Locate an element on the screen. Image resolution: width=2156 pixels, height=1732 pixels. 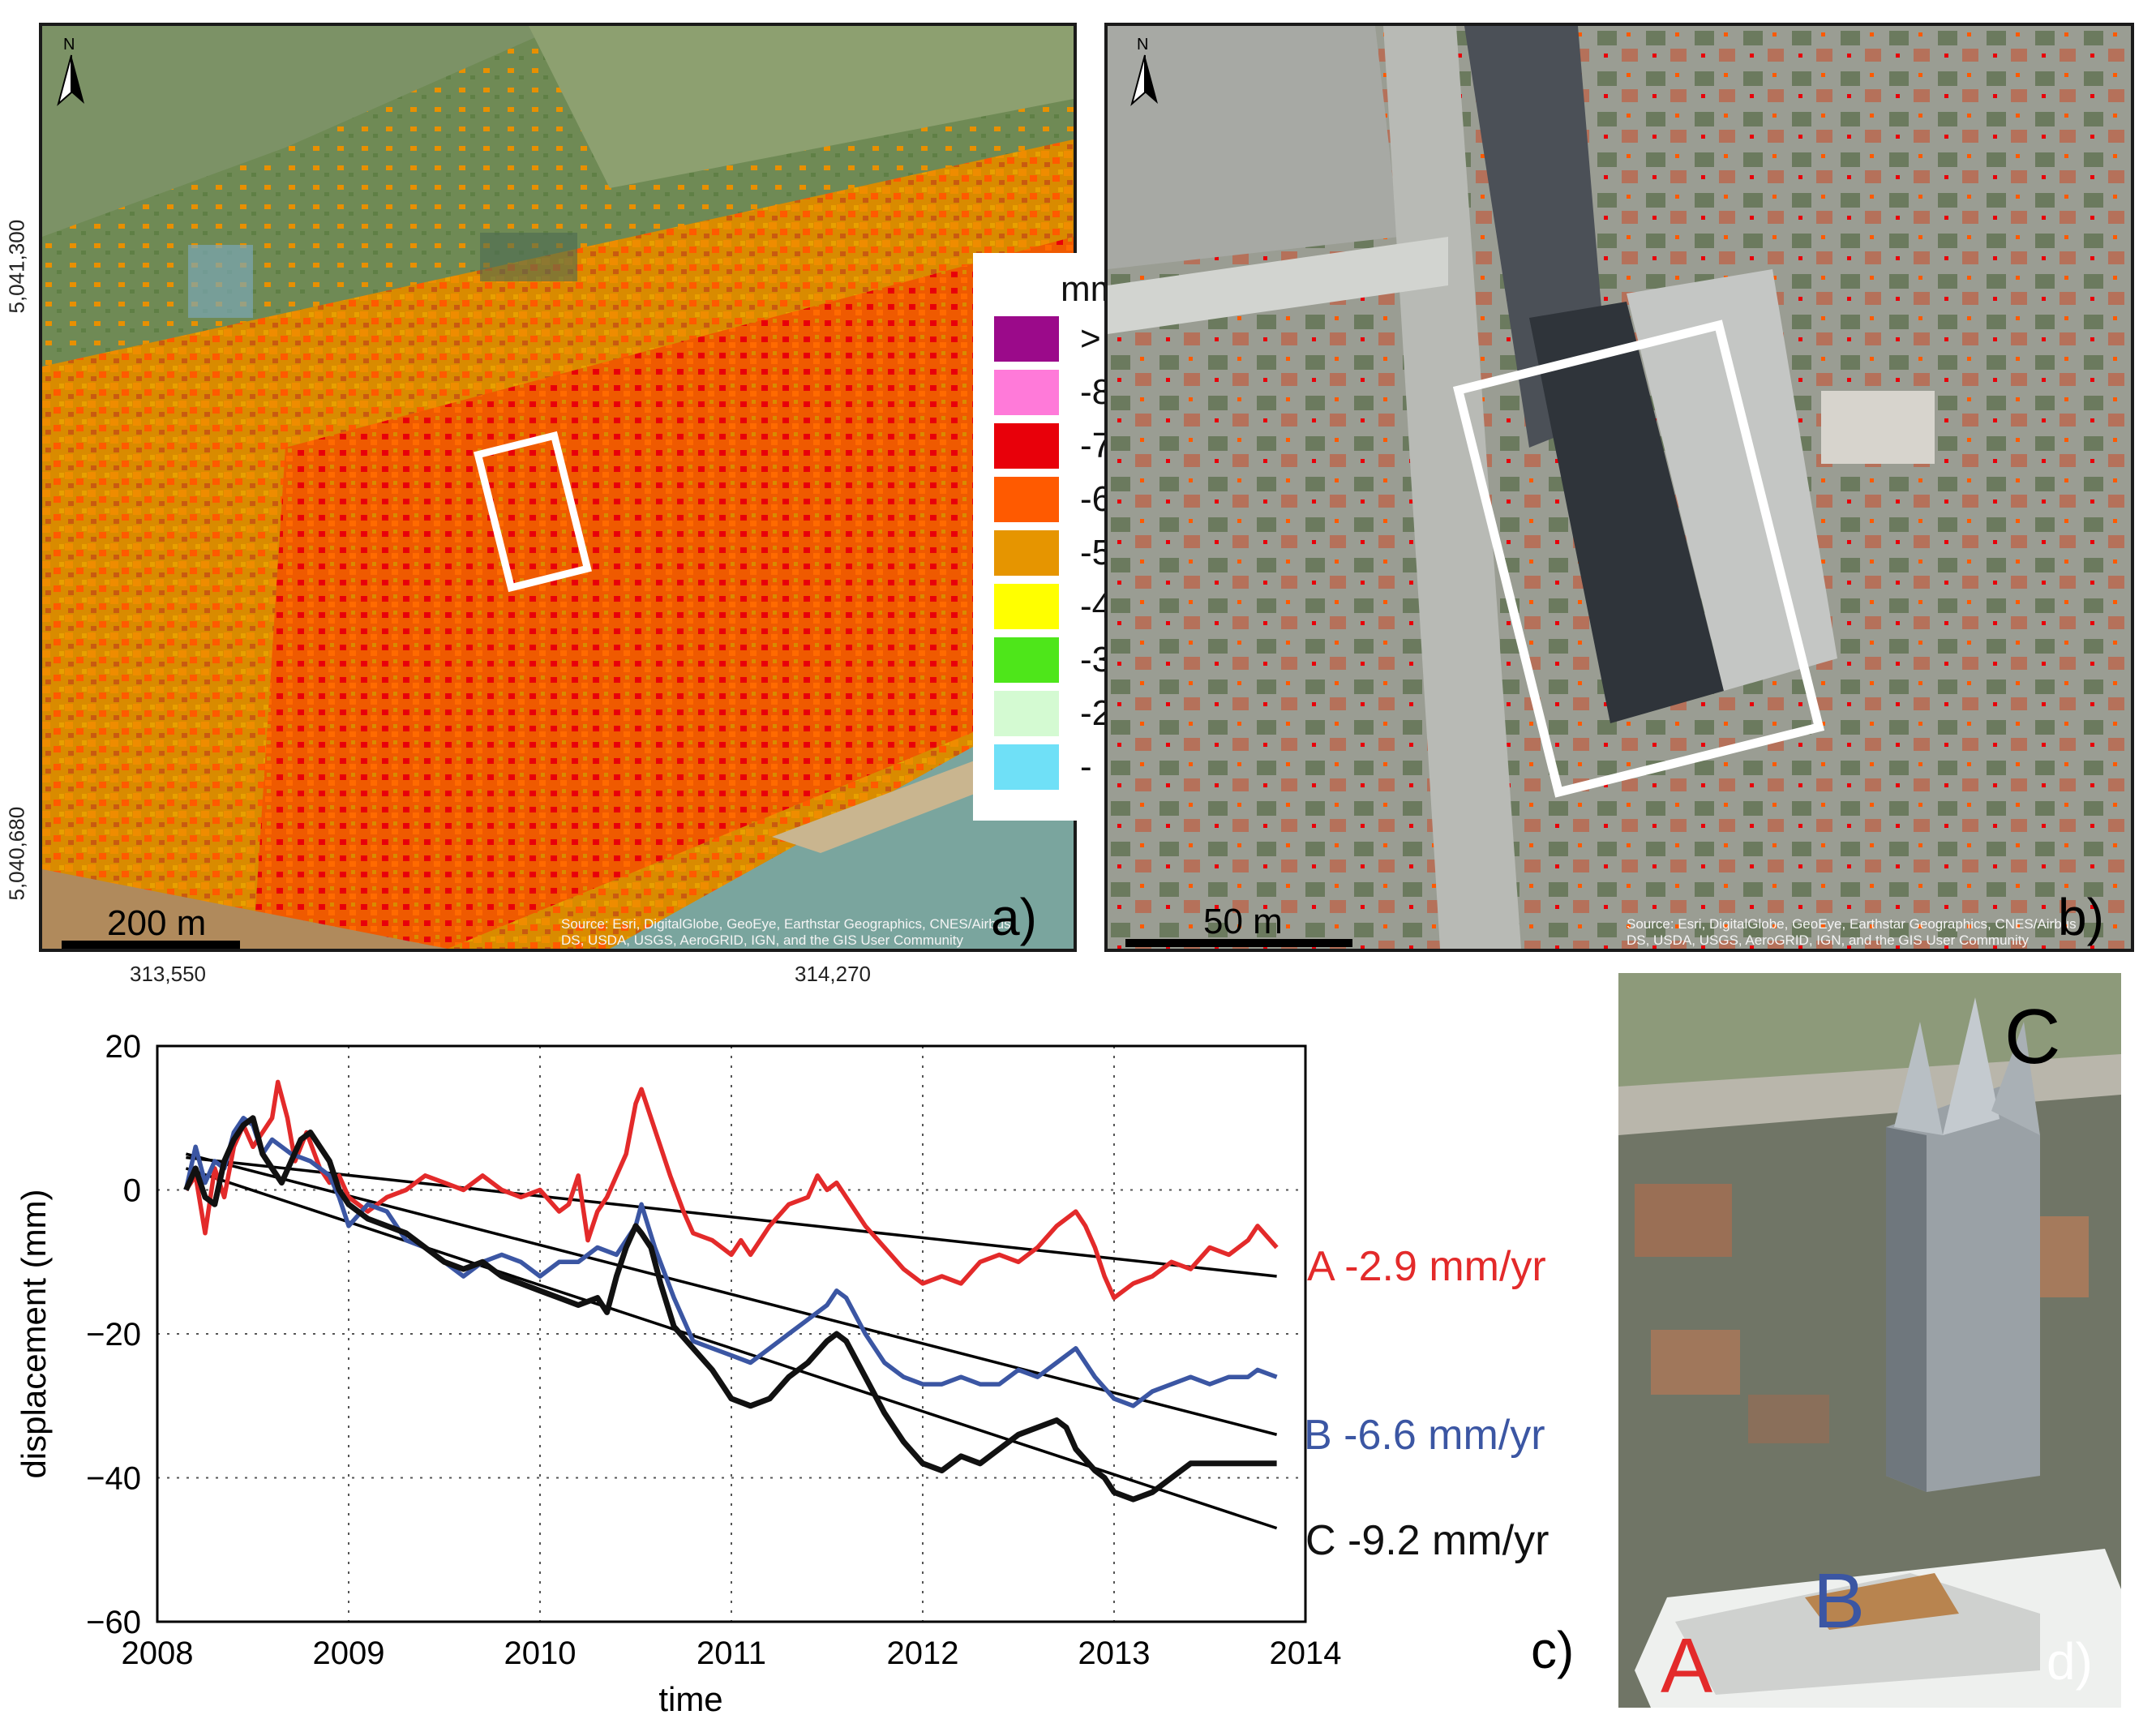
y-tick-label: 0 is located at coordinates (132, 1191).